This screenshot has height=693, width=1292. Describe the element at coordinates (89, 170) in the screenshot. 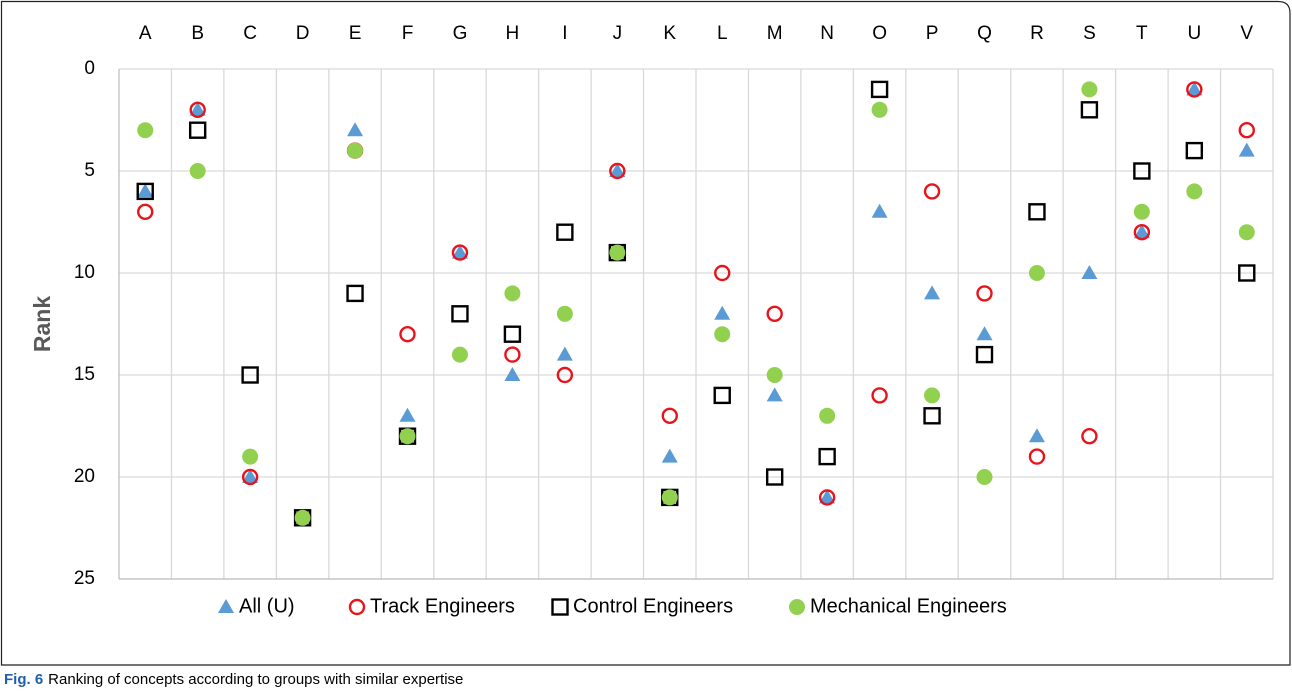

I see `y-tick-label: 5` at that location.